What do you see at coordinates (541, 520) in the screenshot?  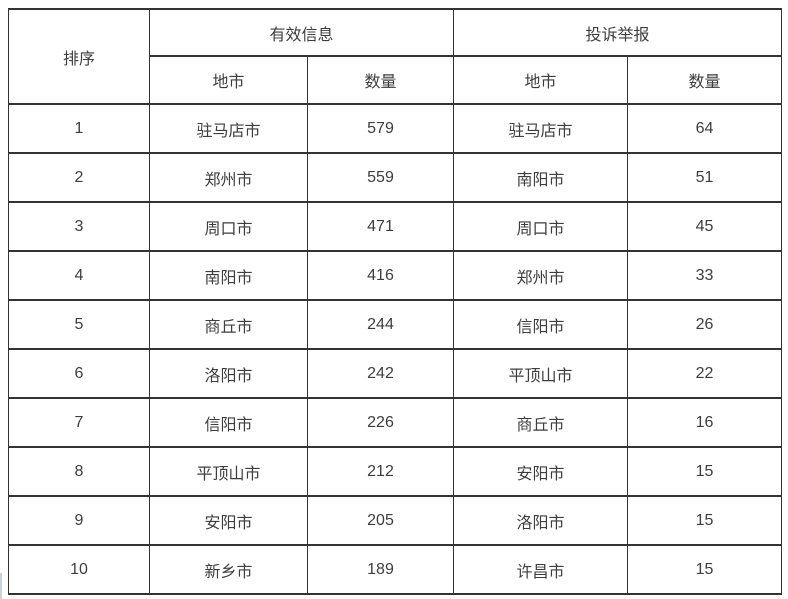 I see `complaint-city-cell: 洛阳市` at bounding box center [541, 520].